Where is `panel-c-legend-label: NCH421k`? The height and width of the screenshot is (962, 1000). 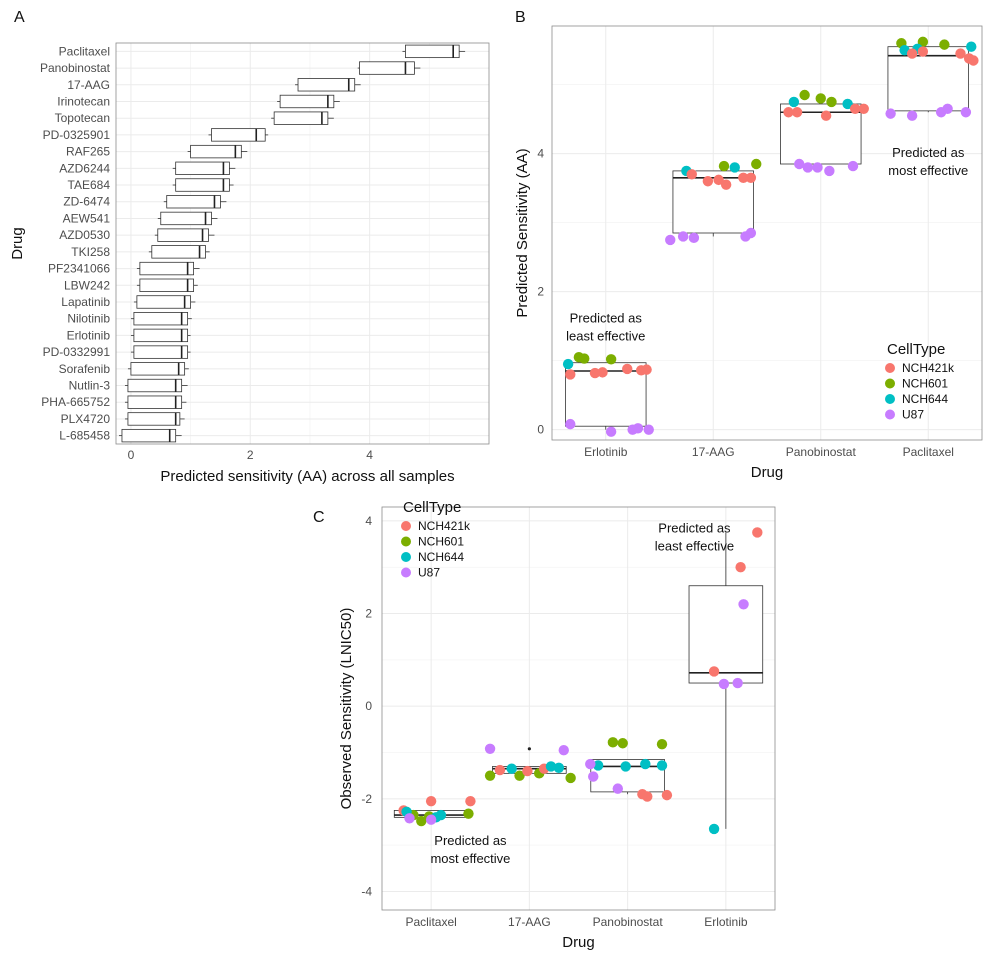
panel-c-legend-label: NCH421k is located at coordinates (444, 526).